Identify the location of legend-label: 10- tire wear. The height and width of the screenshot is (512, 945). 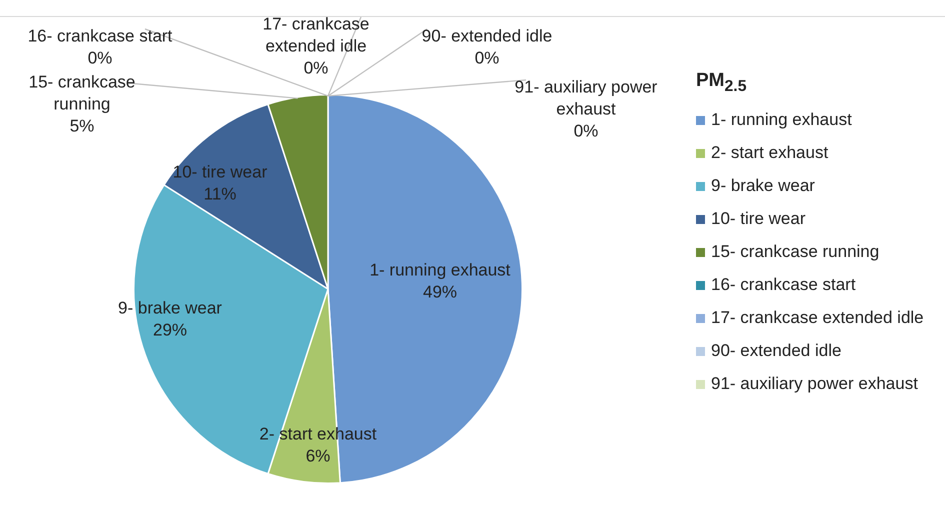
(758, 218).